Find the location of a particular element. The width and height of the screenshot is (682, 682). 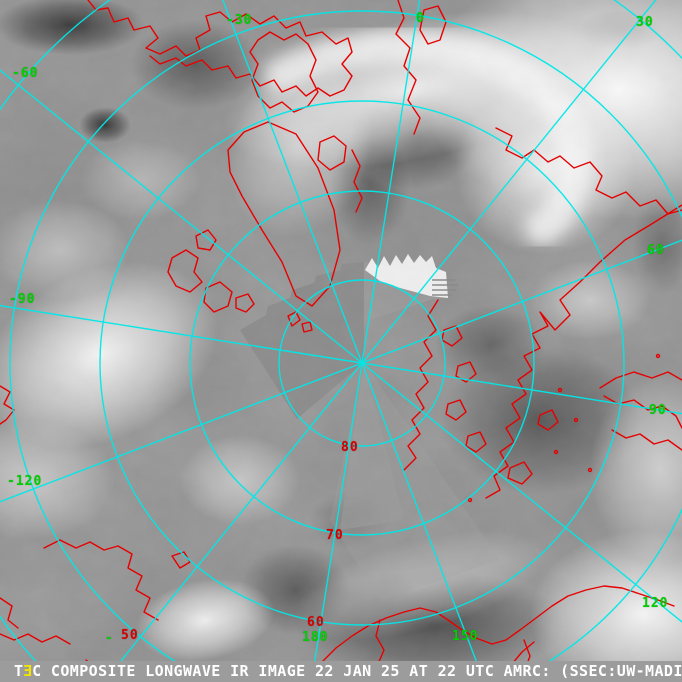

caption-marker-glyph: Ǝ is located at coordinates (28, 671).